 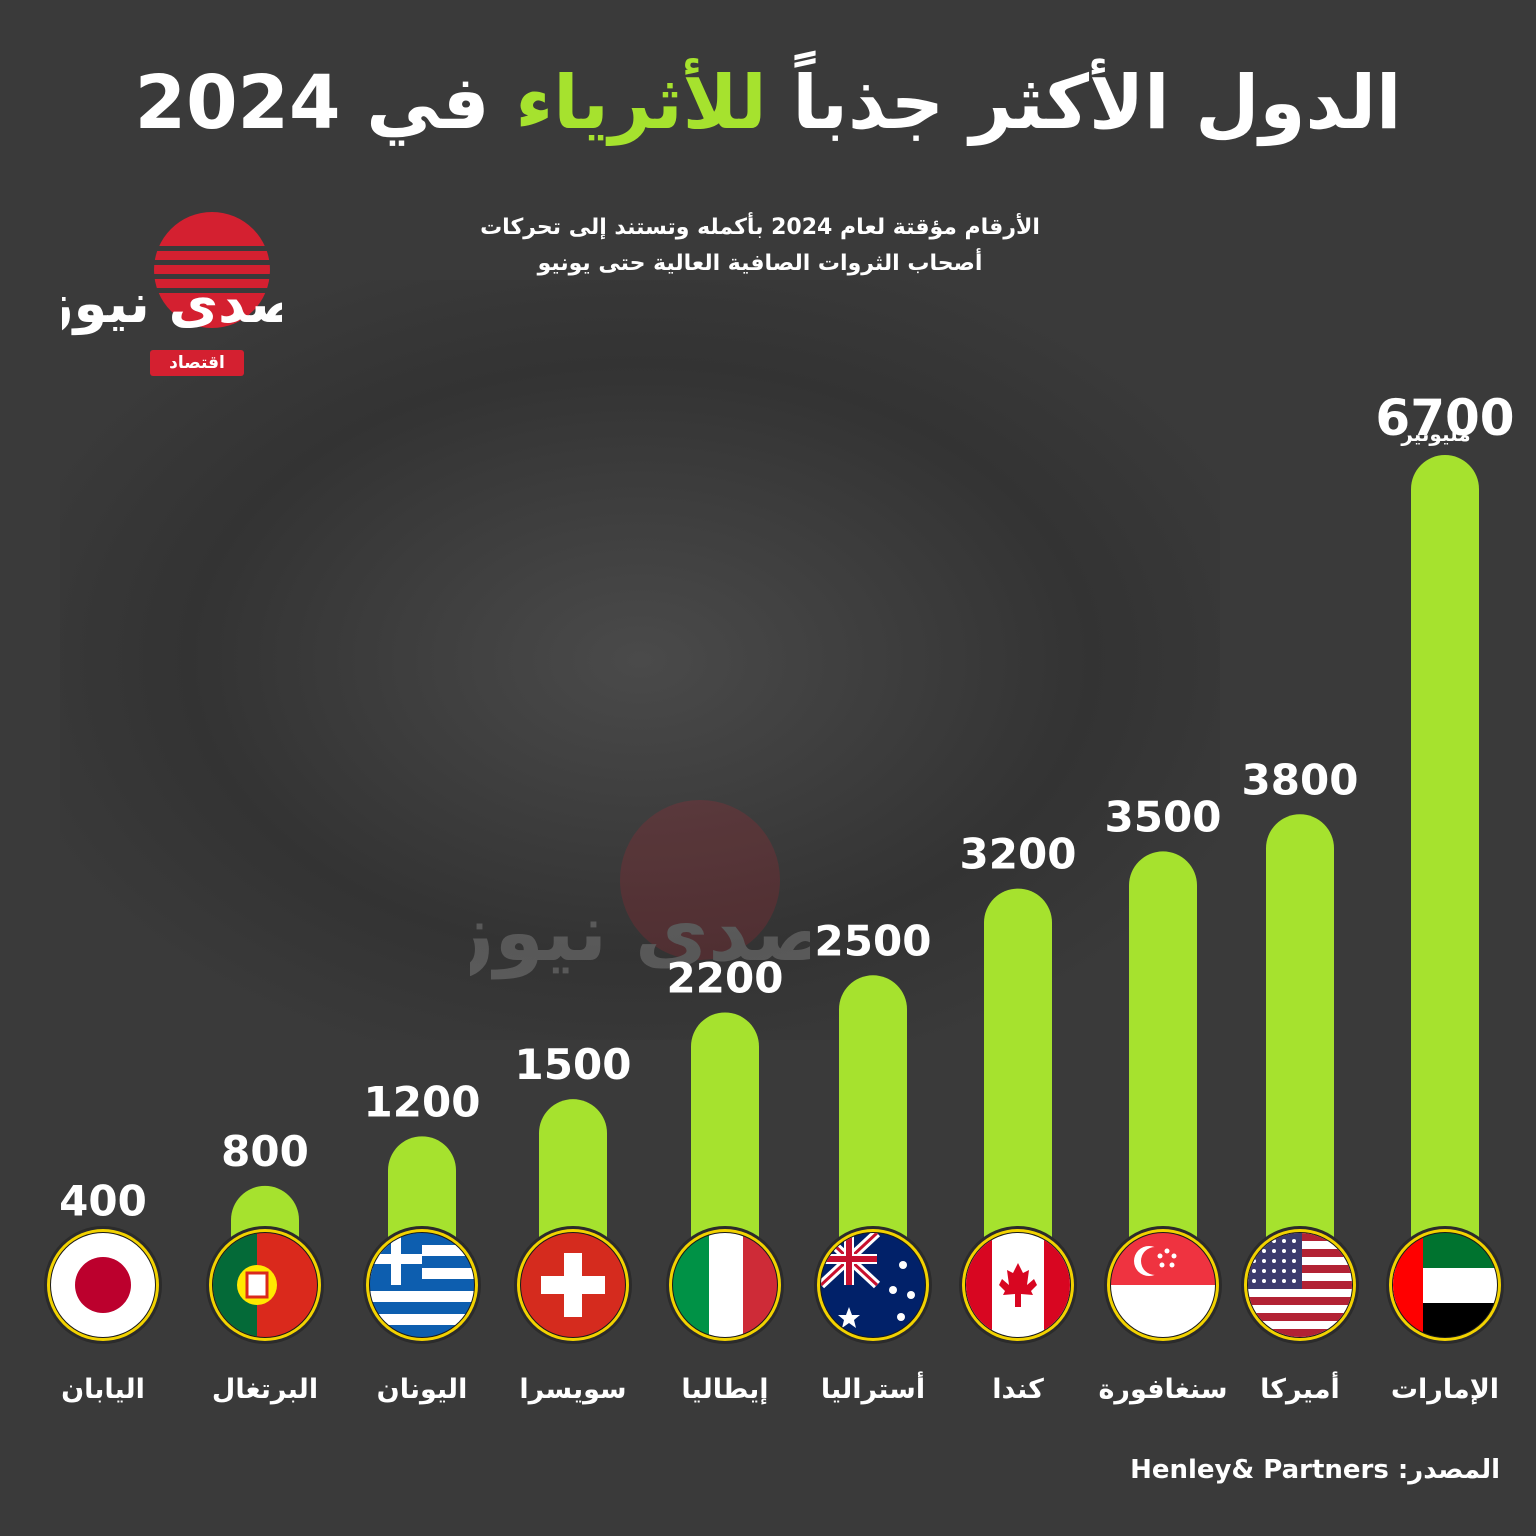 What do you see at coordinates (1445, 1389) in the screenshot?
I see `category-label-10: الإمارات` at bounding box center [1445, 1389].